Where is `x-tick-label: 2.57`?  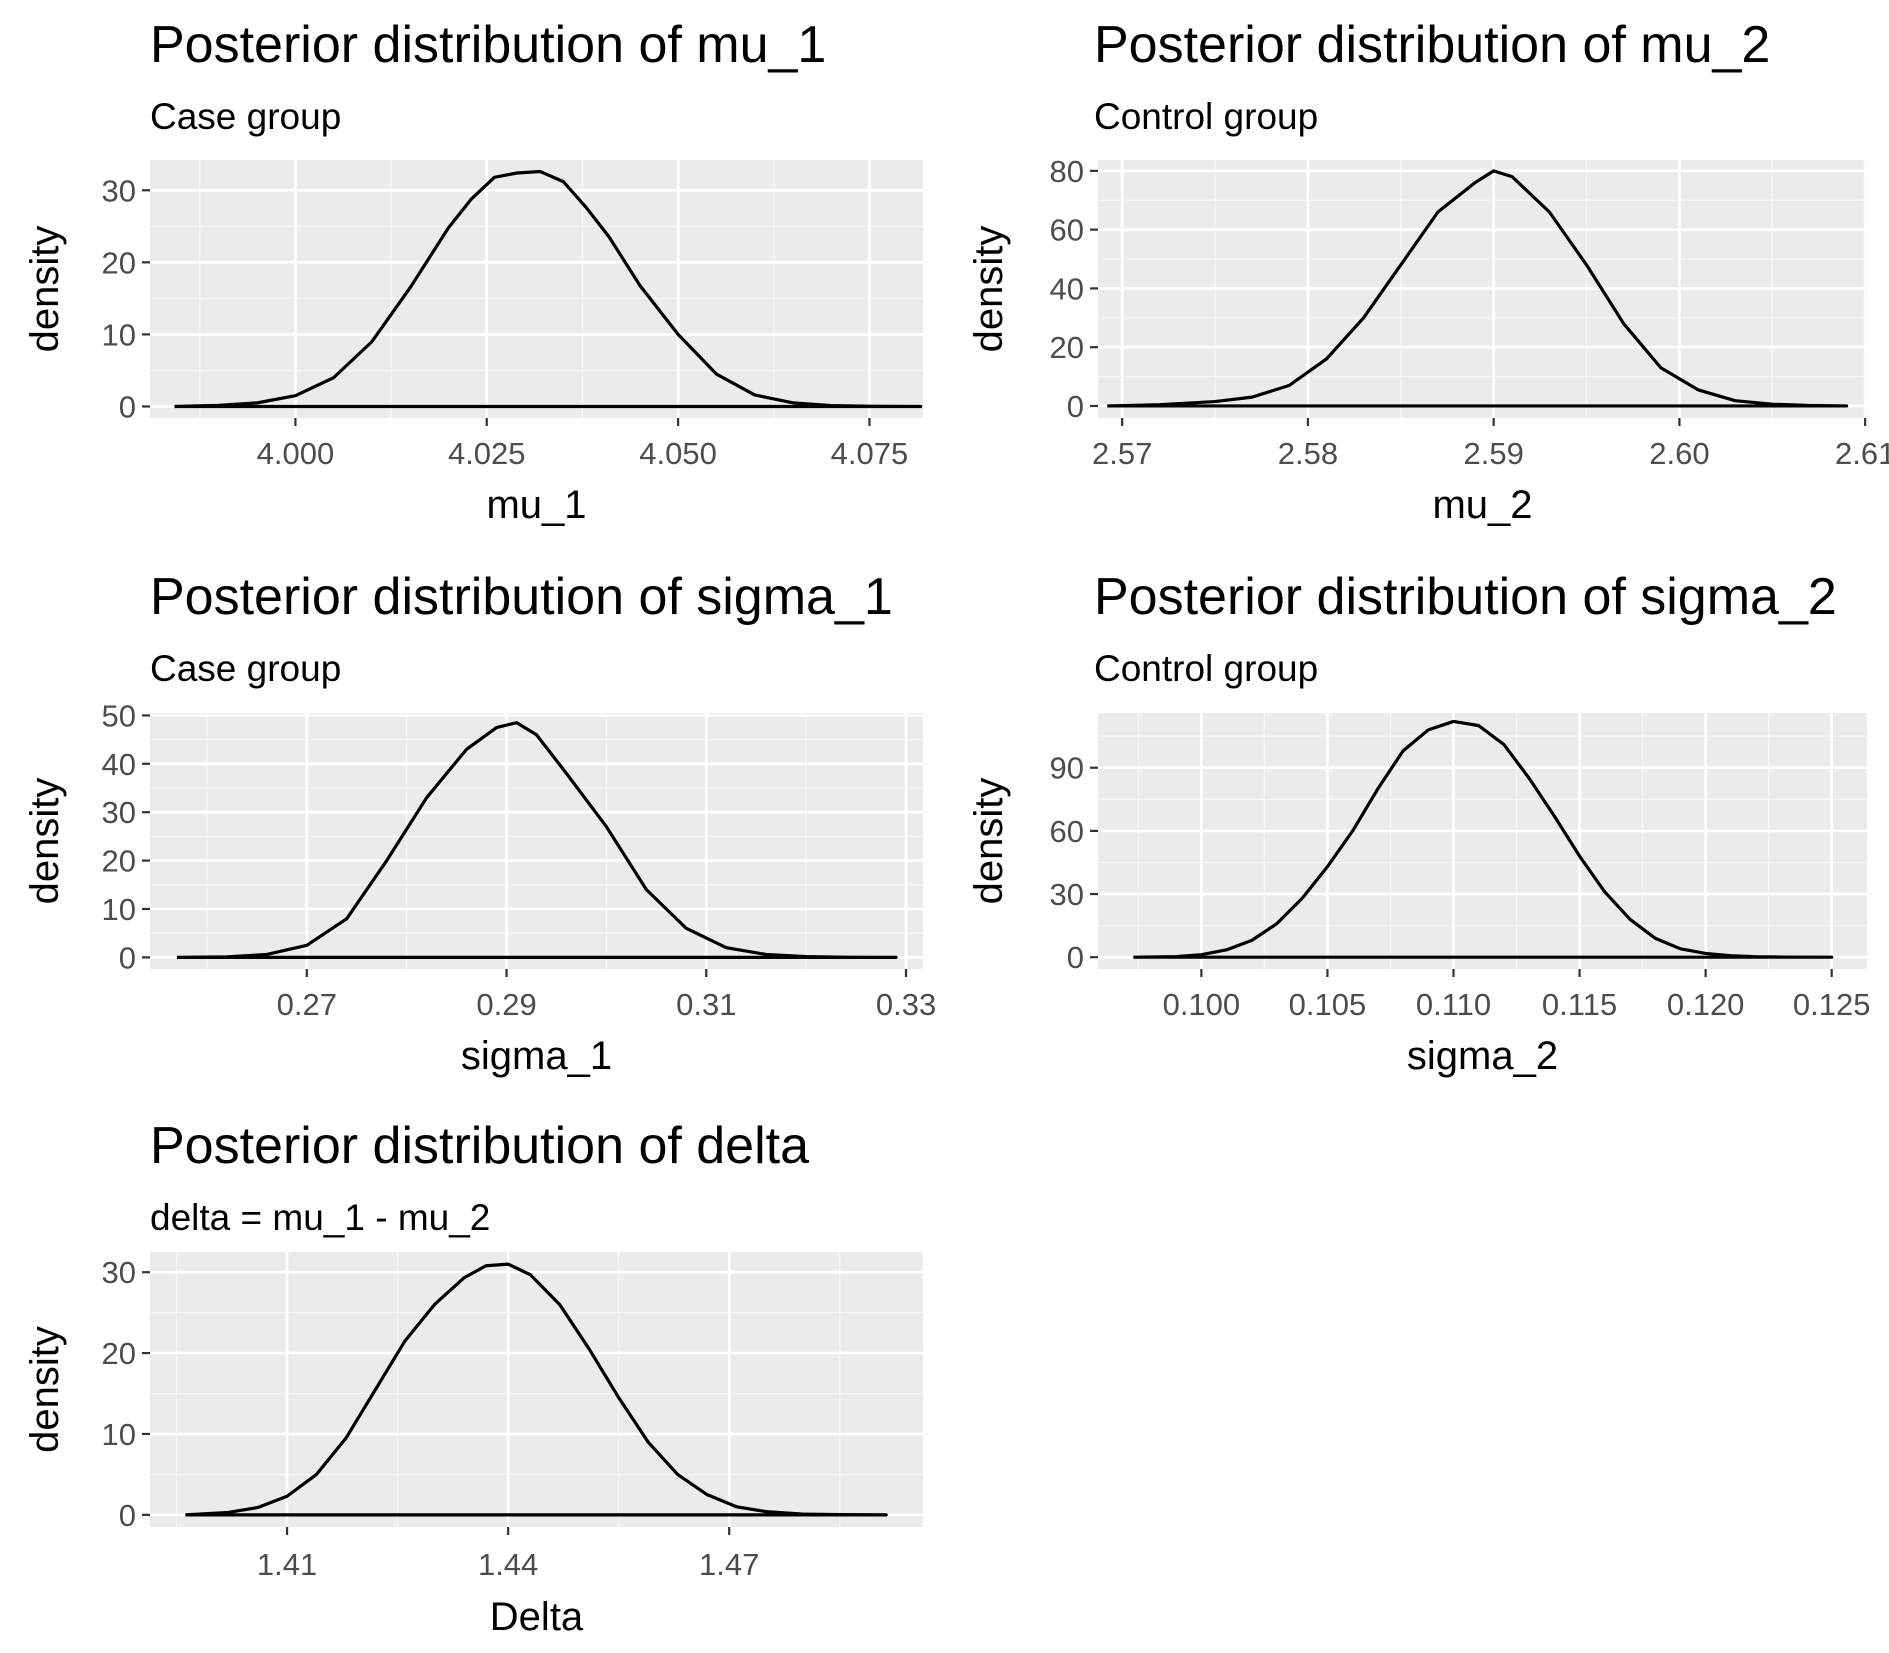 x-tick-label: 2.57 is located at coordinates (1122, 453).